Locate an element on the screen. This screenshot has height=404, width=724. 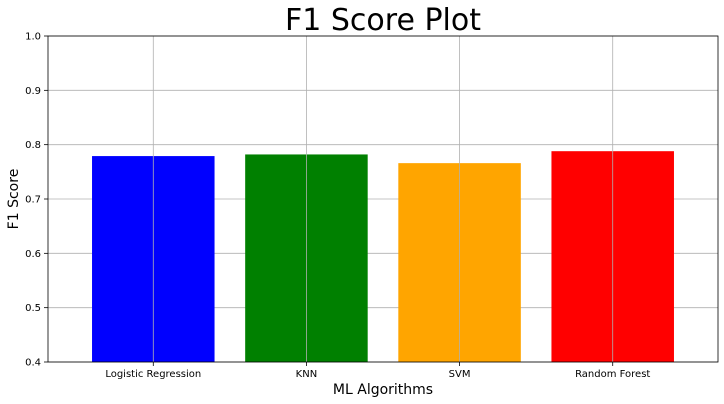
y-tick-label: 0.5 is located at coordinates (33, 308).